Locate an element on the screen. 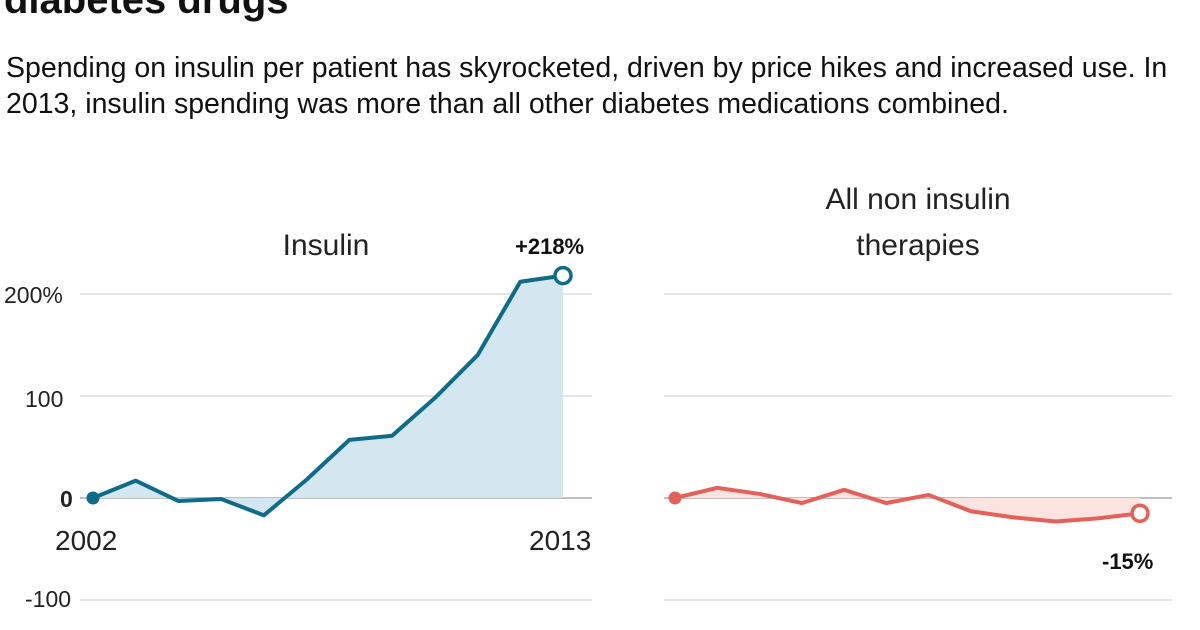 This screenshot has height=630, width=1200. insulin-area is located at coordinates (328, 395).